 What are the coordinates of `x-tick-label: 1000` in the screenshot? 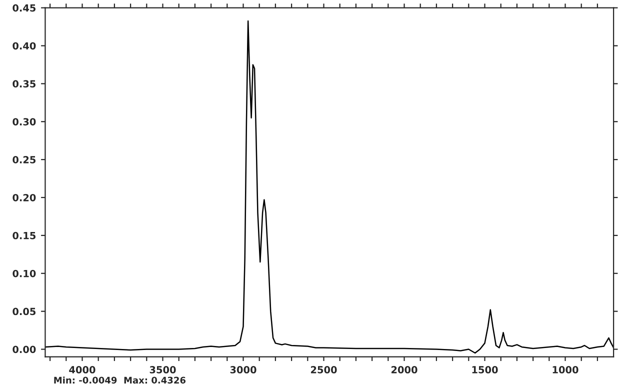 It's located at (565, 370).